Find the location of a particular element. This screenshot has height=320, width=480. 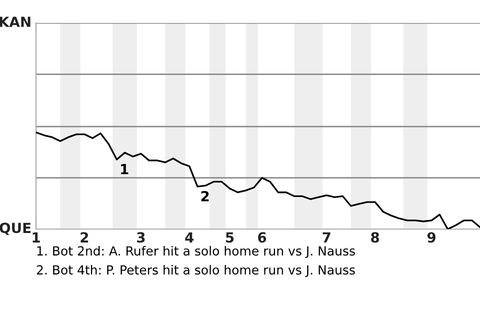

x-tick-label: 2 is located at coordinates (84, 237).